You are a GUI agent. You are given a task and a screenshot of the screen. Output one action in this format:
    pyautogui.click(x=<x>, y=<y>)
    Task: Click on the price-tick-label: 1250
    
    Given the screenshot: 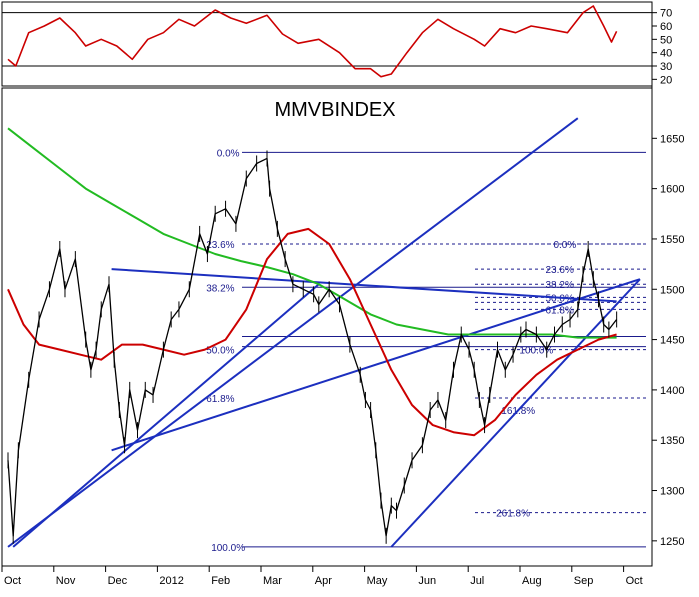 What is the action you would take?
    pyautogui.click(x=672, y=542)
    